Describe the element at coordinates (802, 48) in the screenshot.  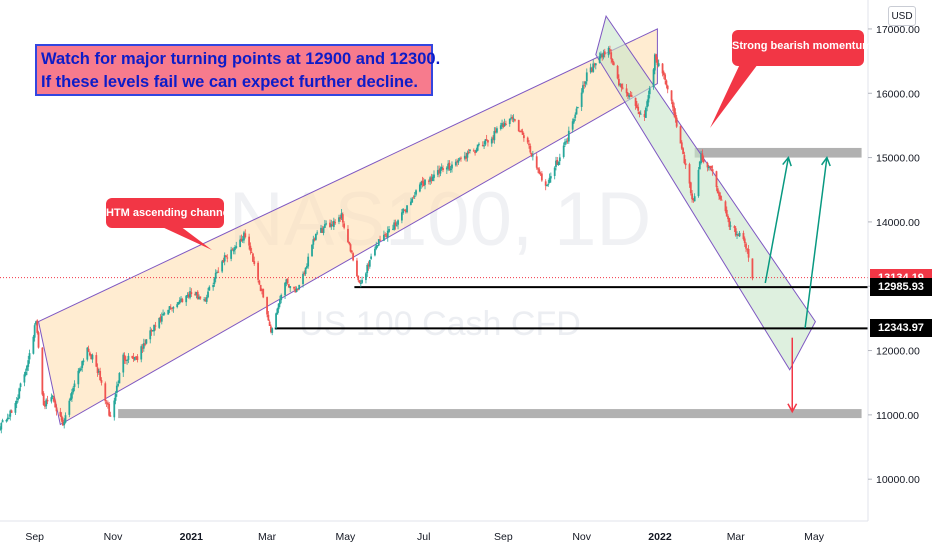
I see `bearish-momentum-bubble: Strong bearish momentum` at that location.